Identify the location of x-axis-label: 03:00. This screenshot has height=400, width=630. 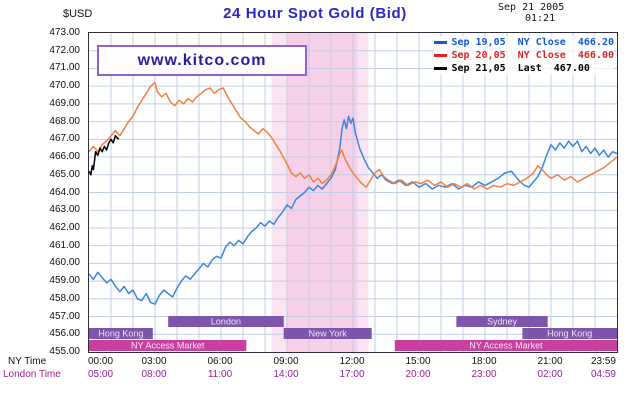
(154, 361).